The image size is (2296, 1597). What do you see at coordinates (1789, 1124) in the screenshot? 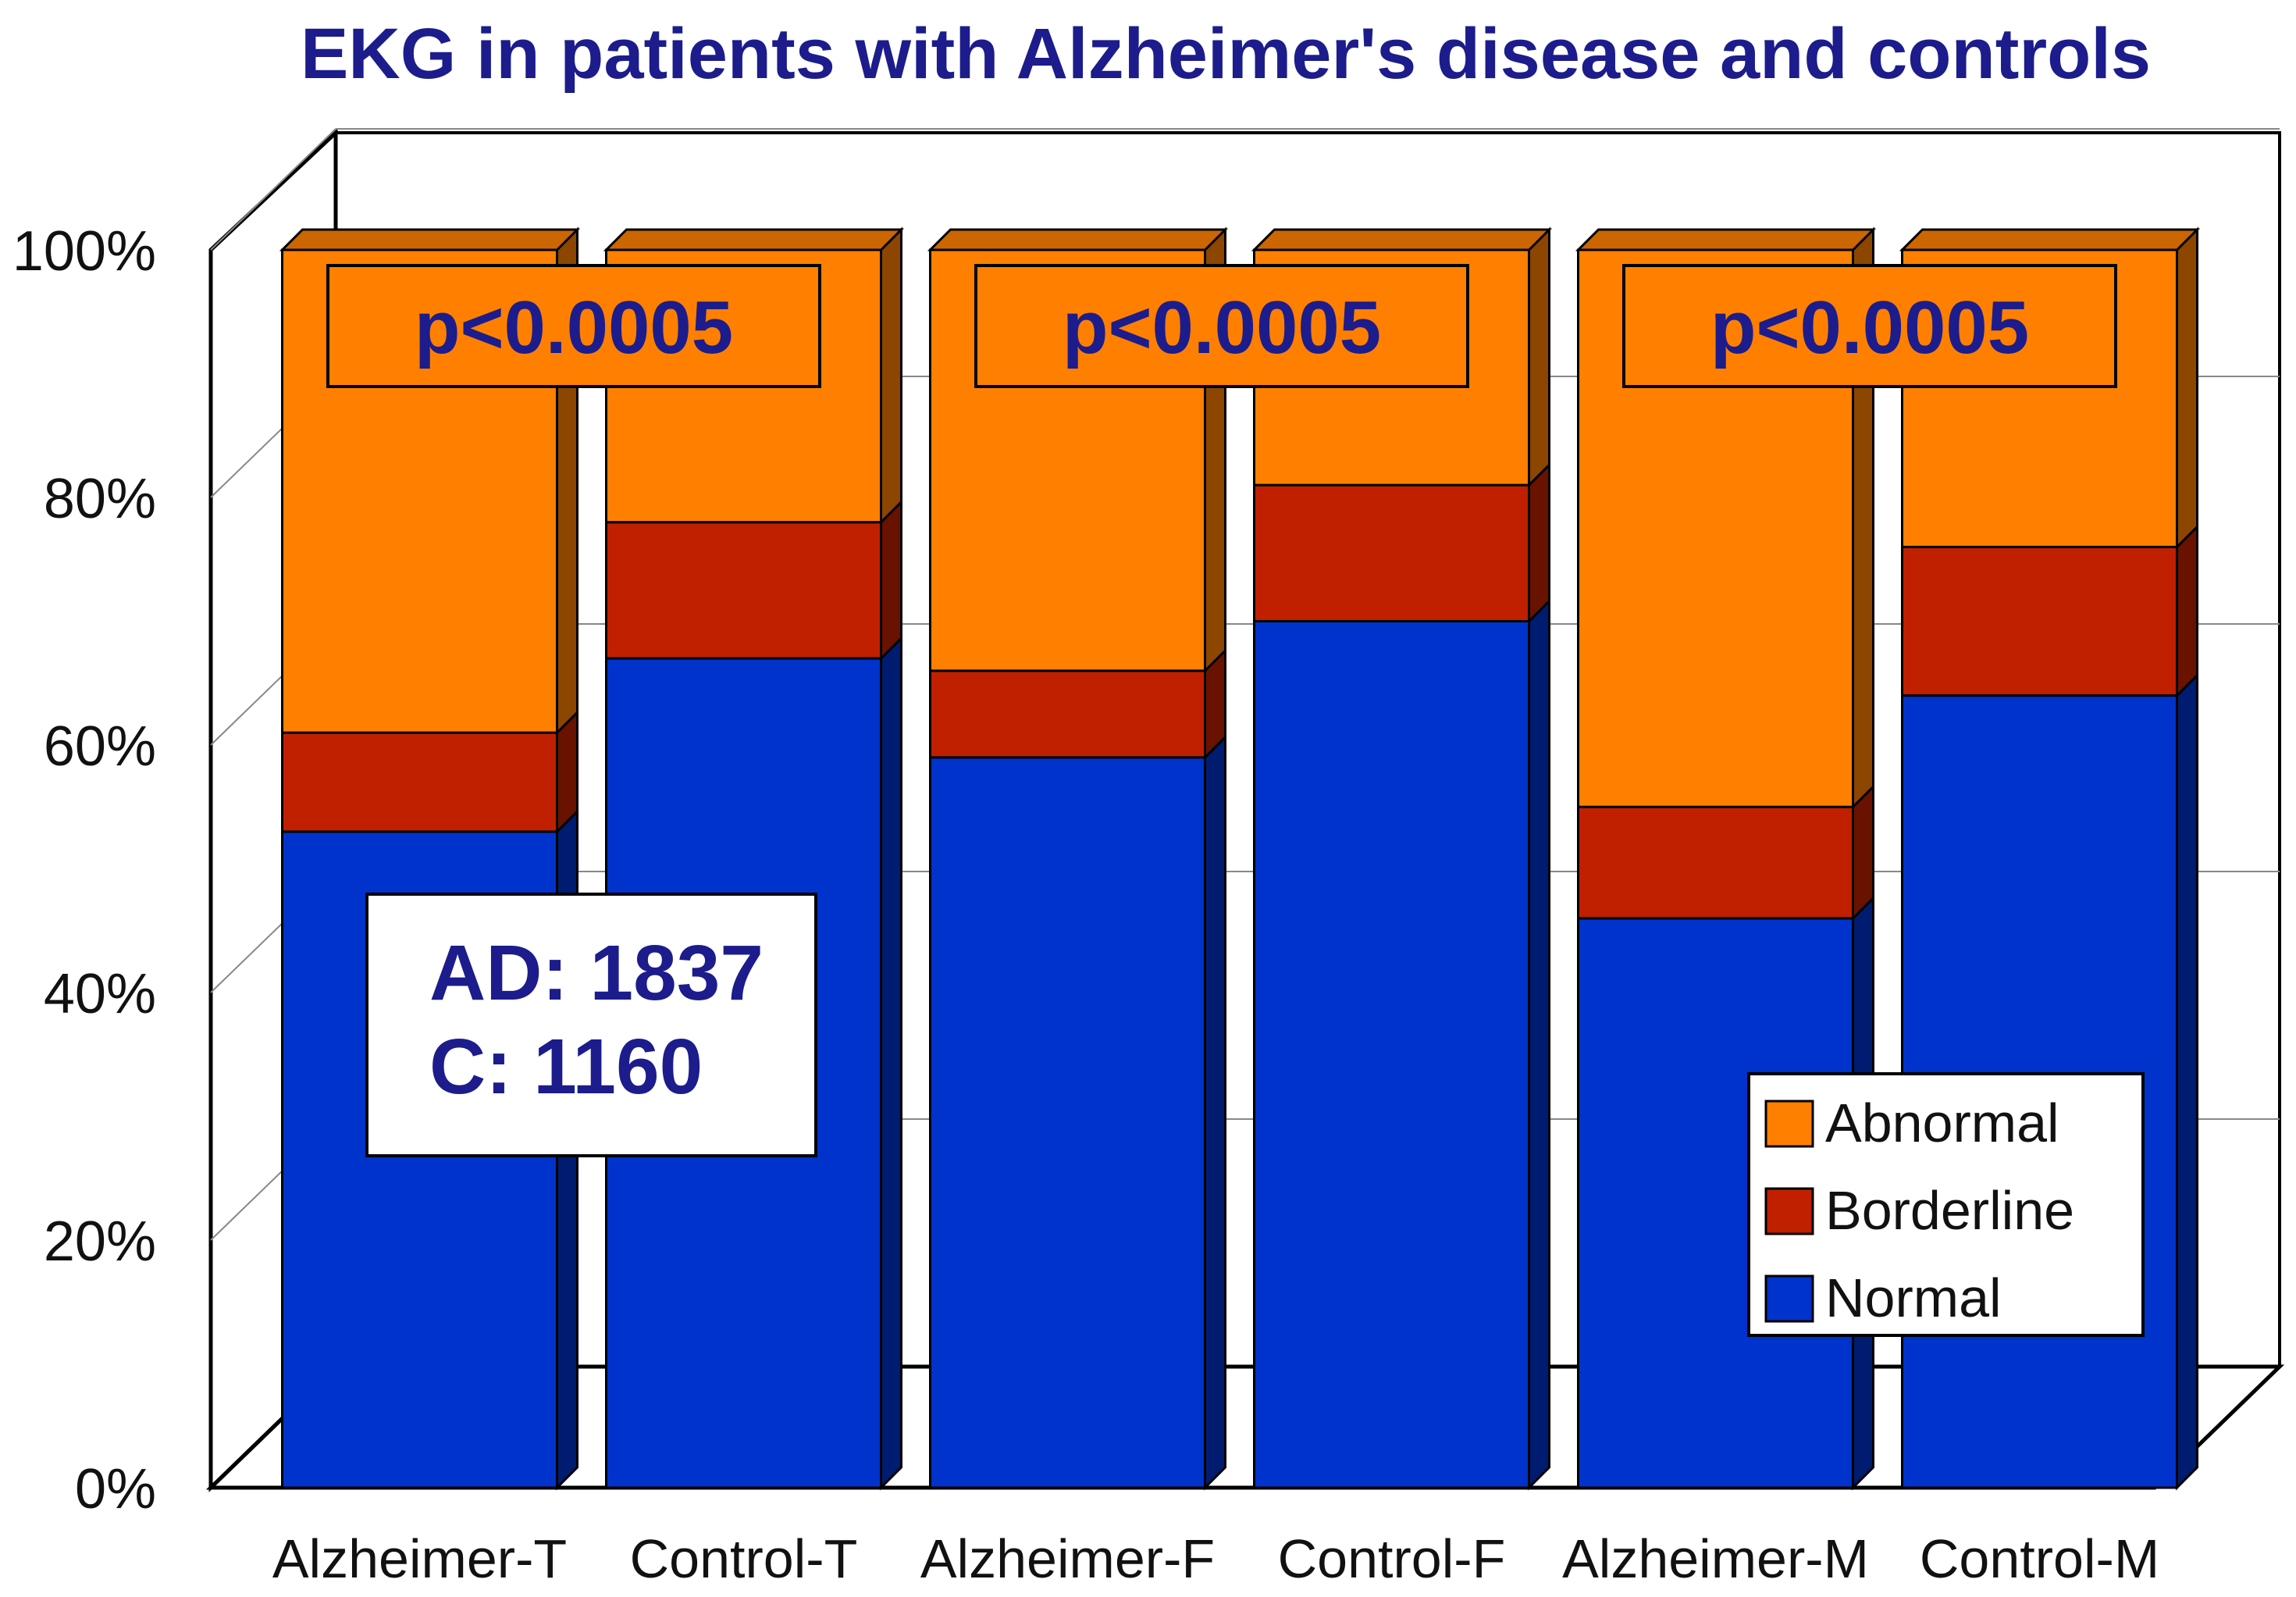
I see `legend-swatch-abnormal` at bounding box center [1789, 1124].